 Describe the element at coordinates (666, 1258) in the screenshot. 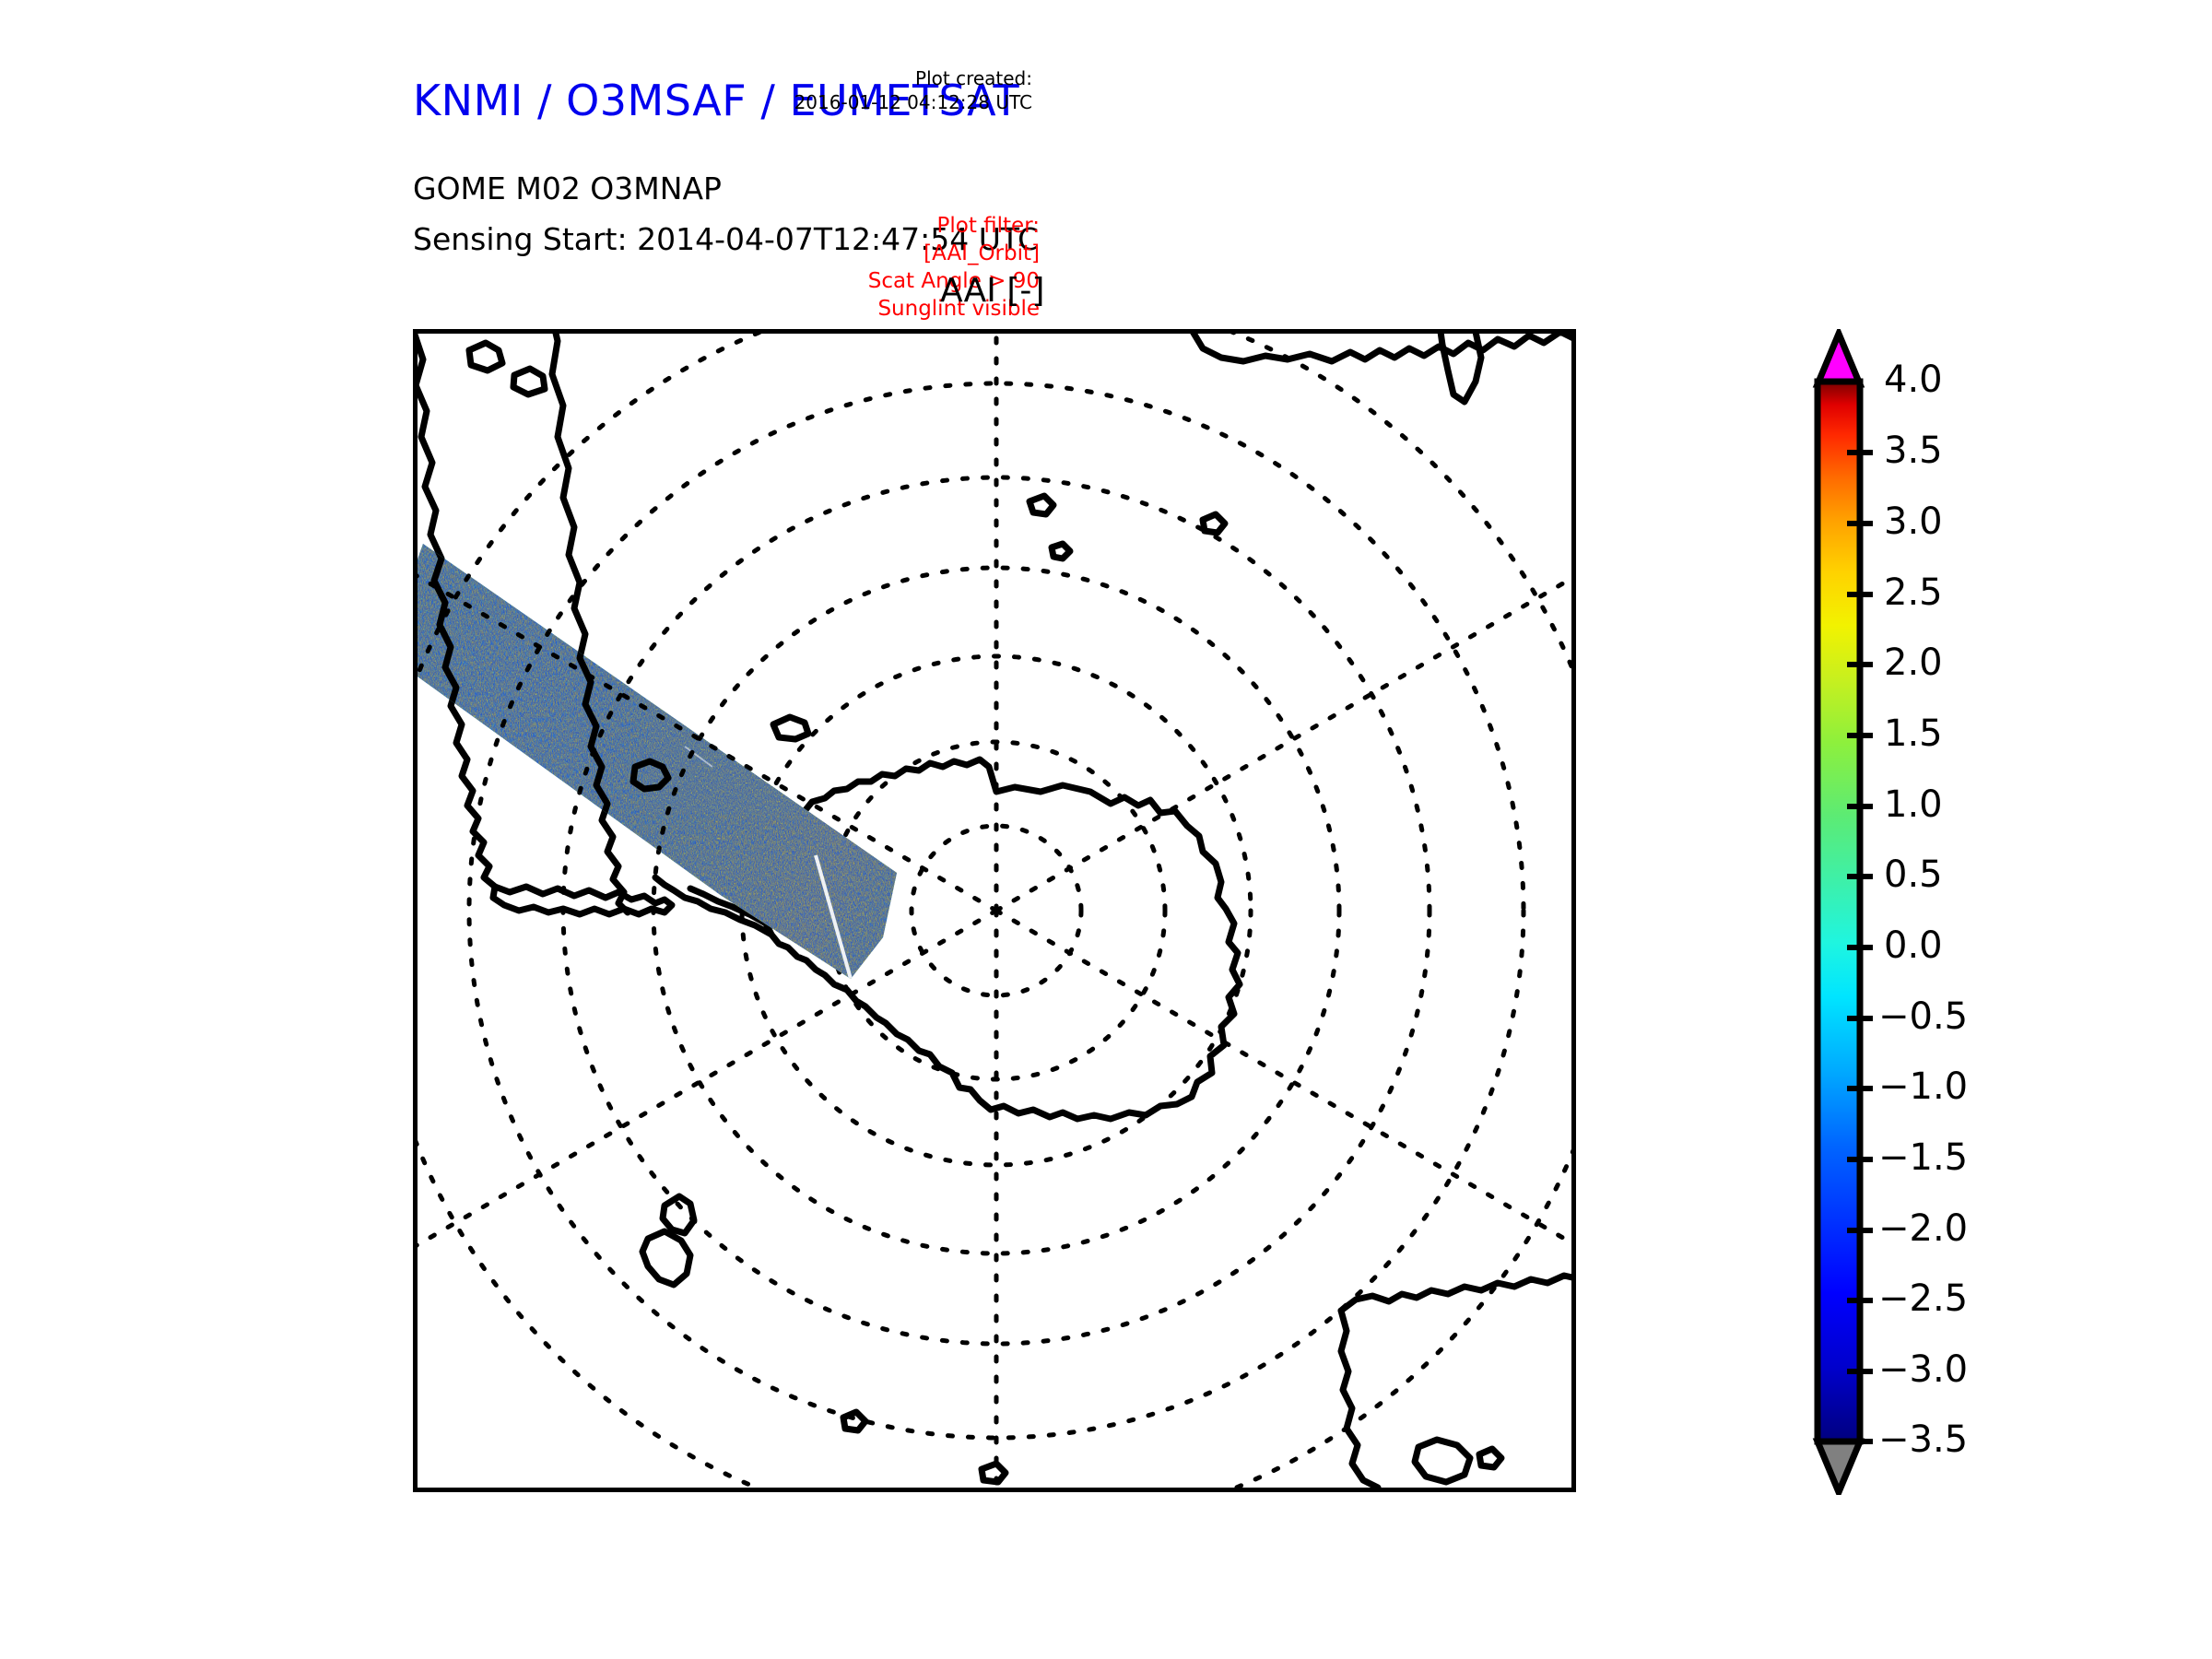

I see `coastline-new-zealand-south` at that location.